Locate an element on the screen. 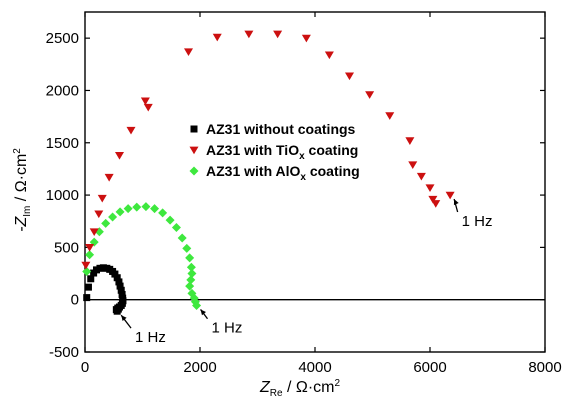 The image size is (565, 406). y-tick-label: 1500 is located at coordinates (62, 143).